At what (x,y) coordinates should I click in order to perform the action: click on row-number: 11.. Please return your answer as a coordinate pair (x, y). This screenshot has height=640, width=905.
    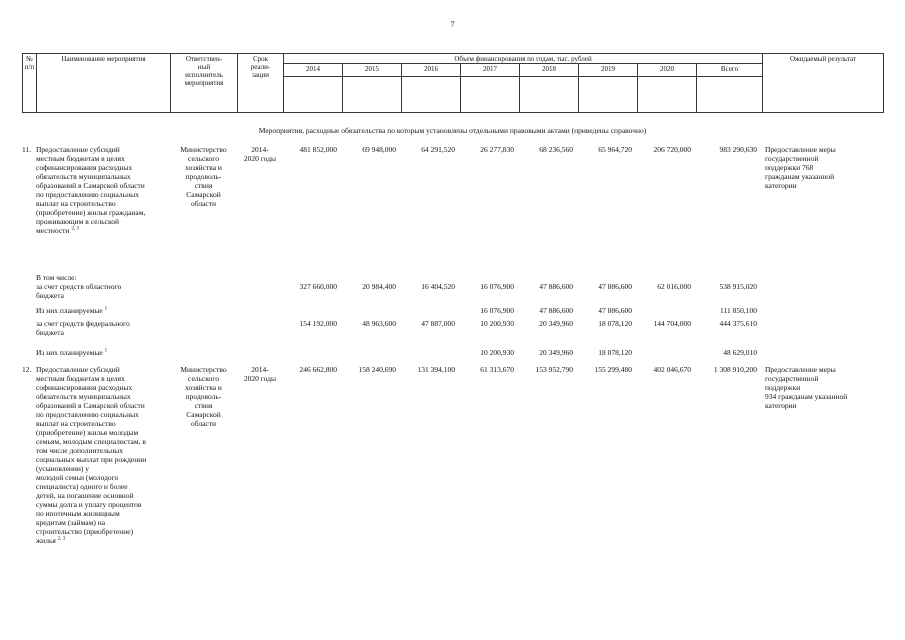
    Looking at the image, I should click on (27, 150).